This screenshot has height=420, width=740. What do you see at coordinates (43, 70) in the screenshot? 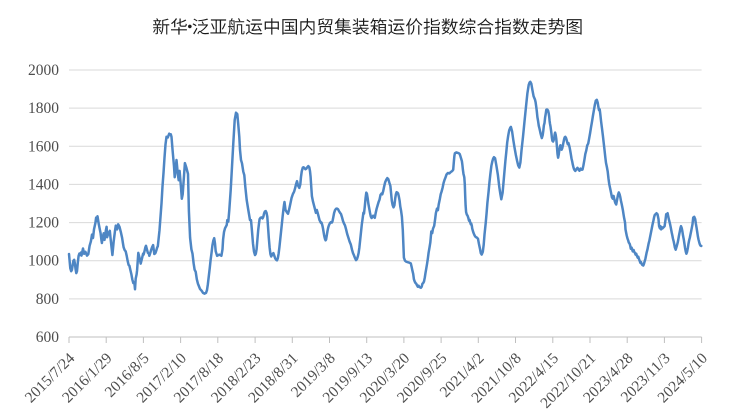
I see `svg-text: 2000` at bounding box center [43, 70].